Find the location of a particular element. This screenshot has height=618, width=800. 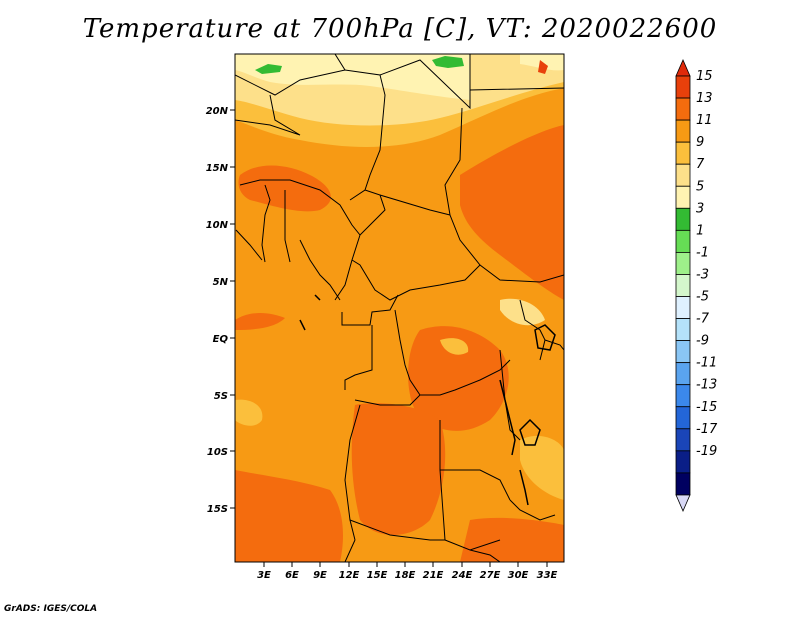

colorbar: 15 13 11 9 7 5 3 1 -1 -3 -5 -7 -9 -11 -13 -15 -17 -19 is located at coordinates (696, 285).